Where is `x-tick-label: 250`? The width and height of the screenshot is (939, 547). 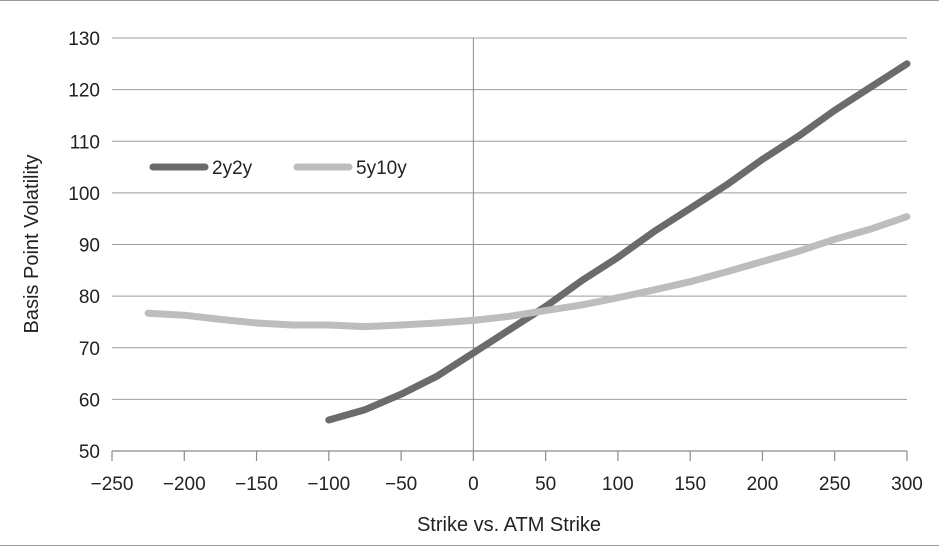 x-tick-label: 250 is located at coordinates (835, 484).